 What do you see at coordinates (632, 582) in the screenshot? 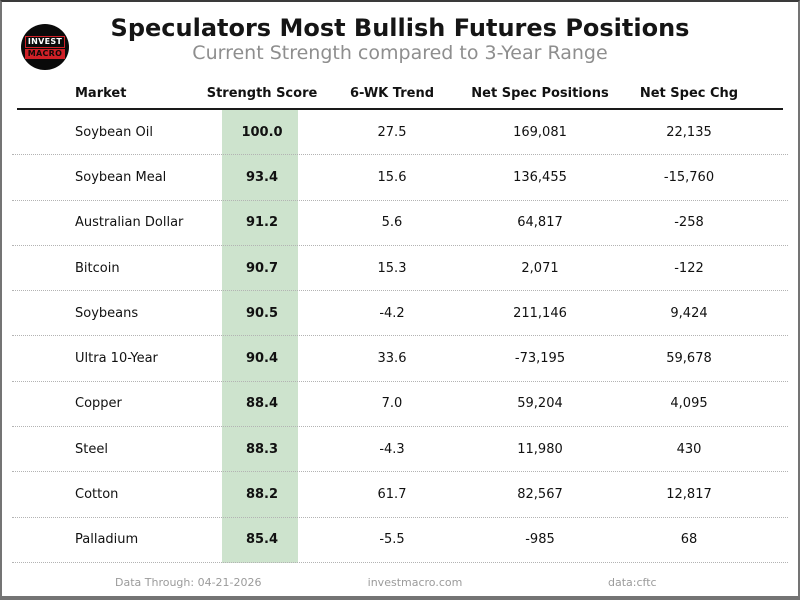
I see `footer-data-source: data:cftc` at bounding box center [632, 582].